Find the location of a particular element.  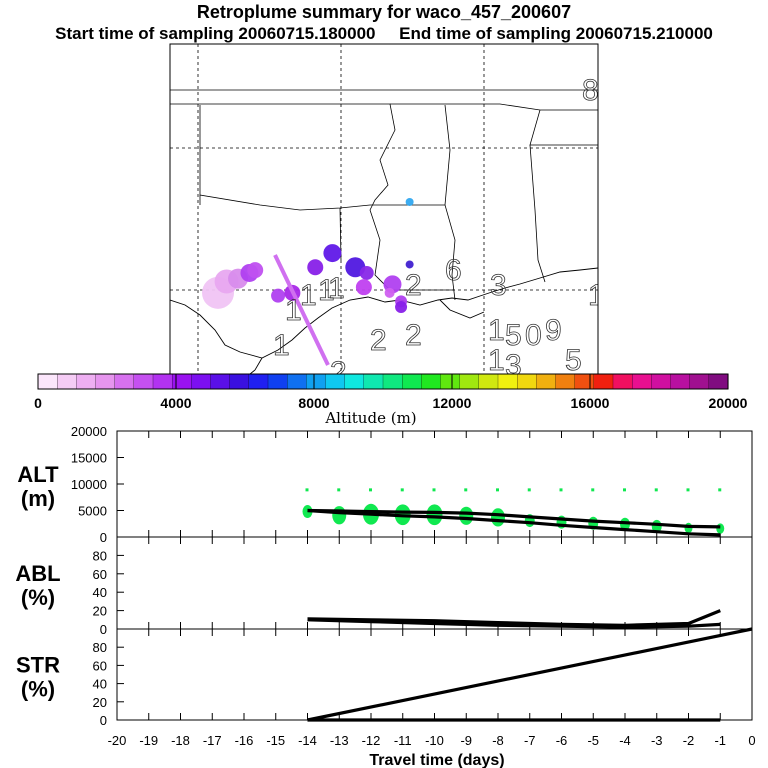

colorbar-tick-label: 20000 is located at coordinates (728, 403).